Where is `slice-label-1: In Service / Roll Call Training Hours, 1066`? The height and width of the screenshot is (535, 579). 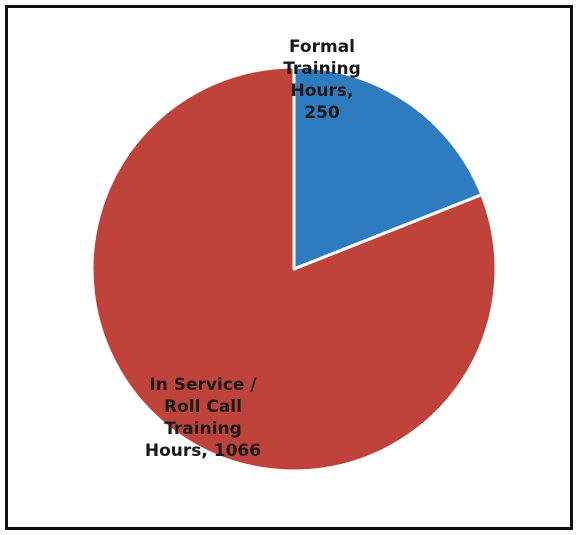
slice-label-1: In Service / Roll Call Training Hours, 1066 is located at coordinates (203, 418).